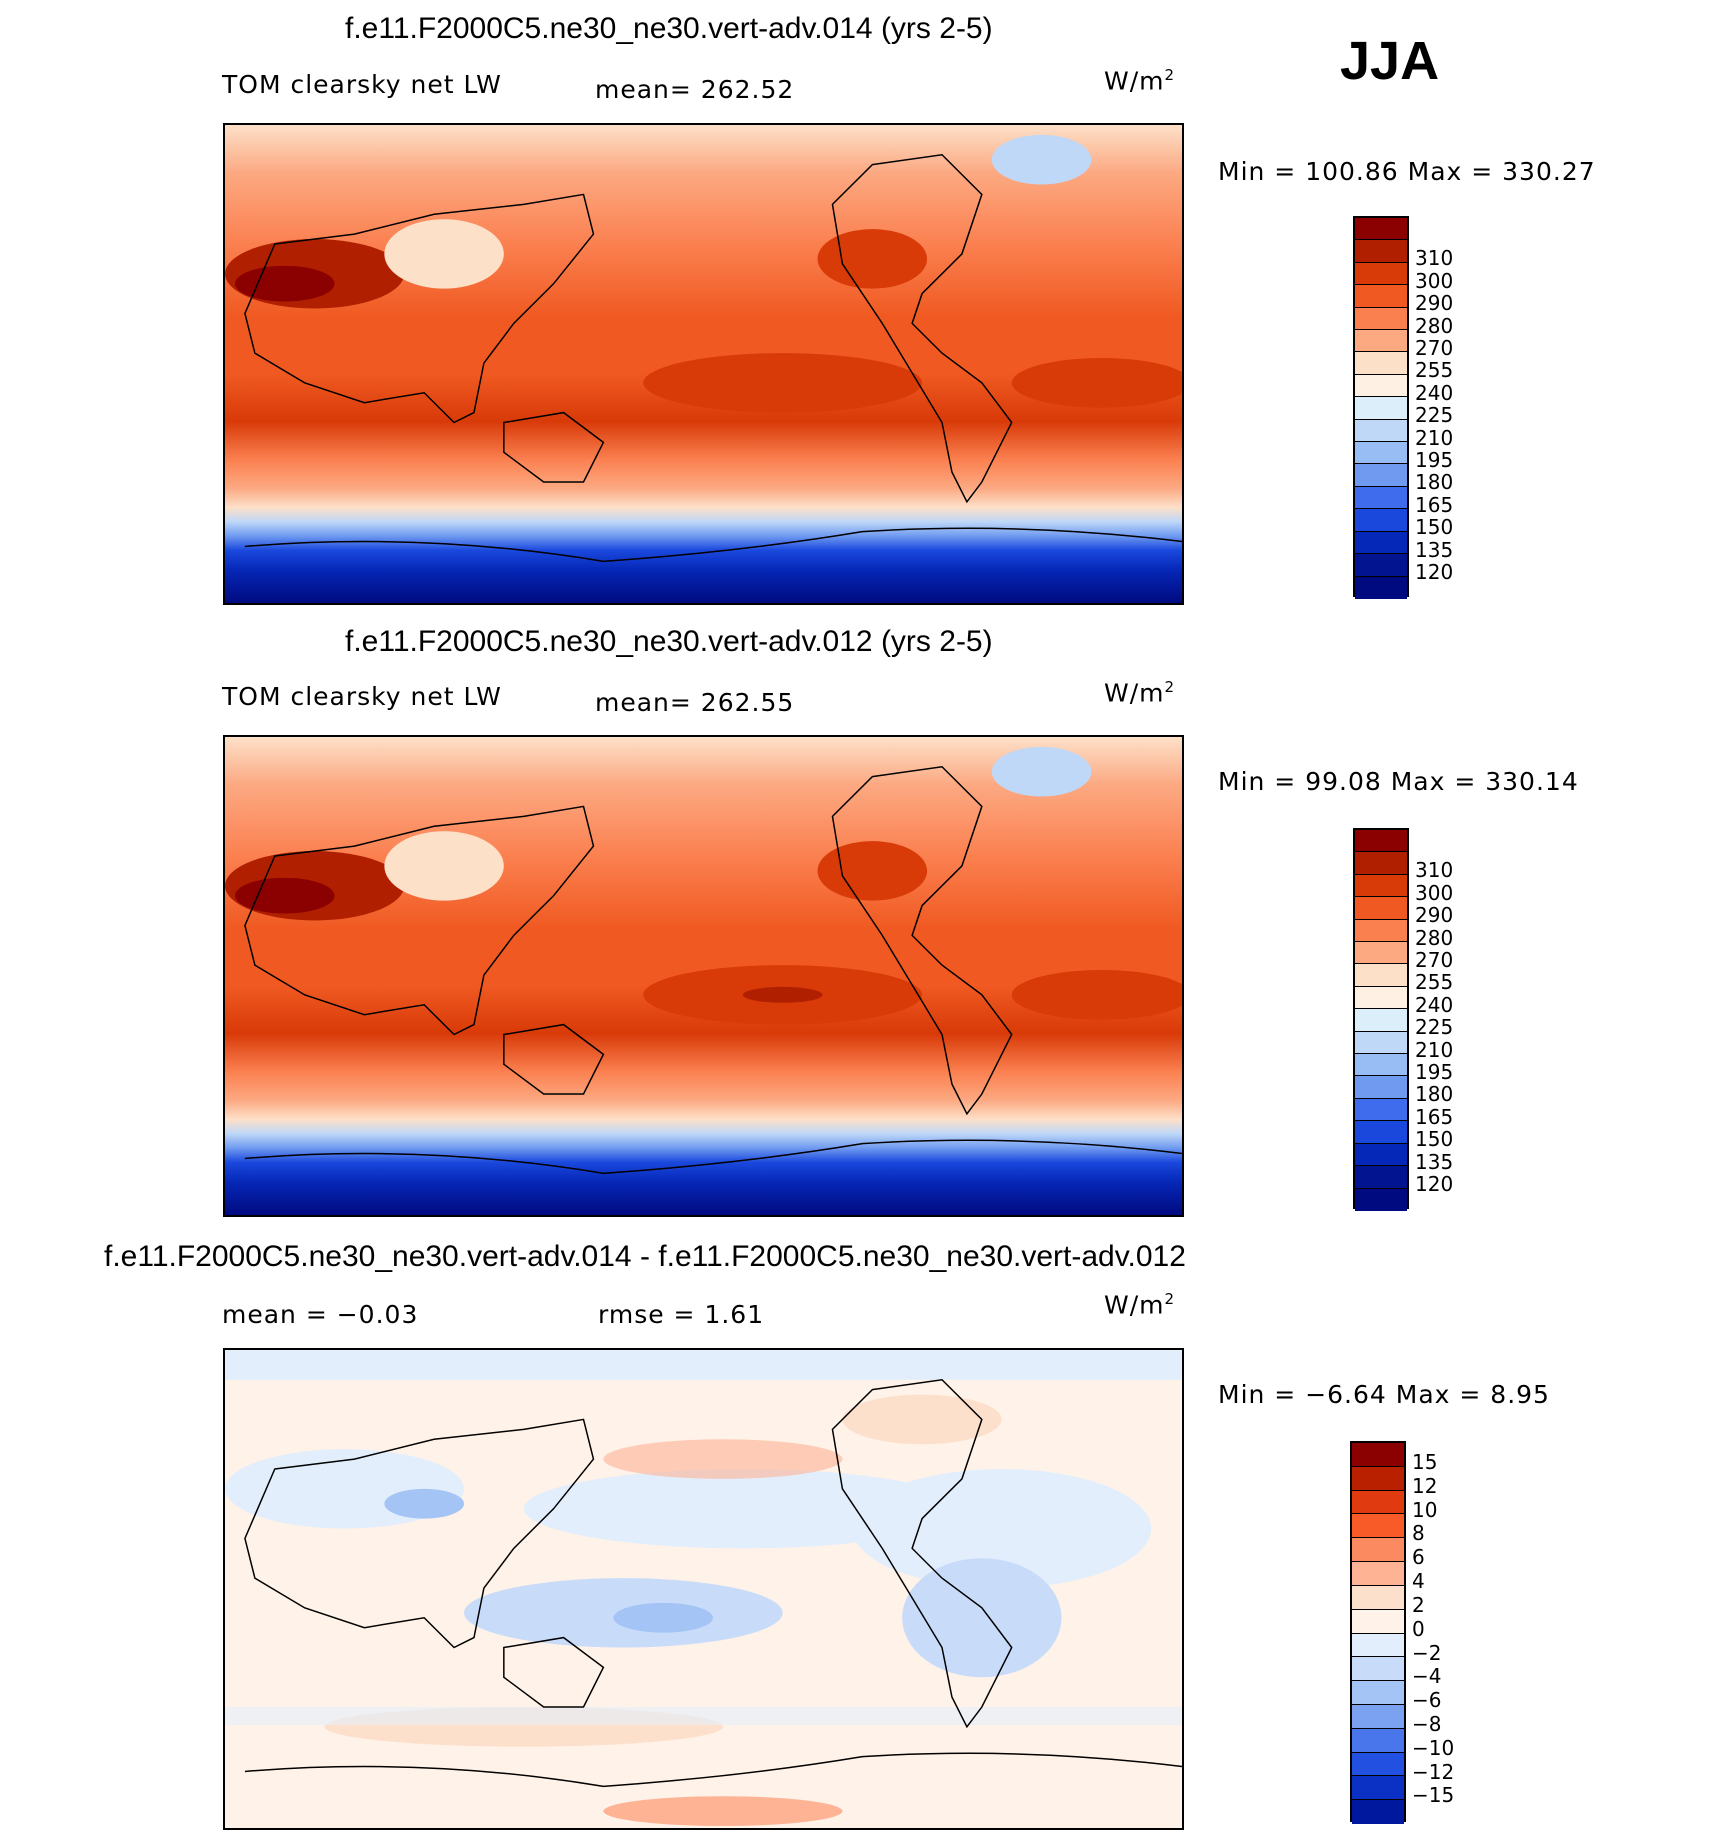  I want to click on colorbar-tick-label: −2, so click(1427, 1652).